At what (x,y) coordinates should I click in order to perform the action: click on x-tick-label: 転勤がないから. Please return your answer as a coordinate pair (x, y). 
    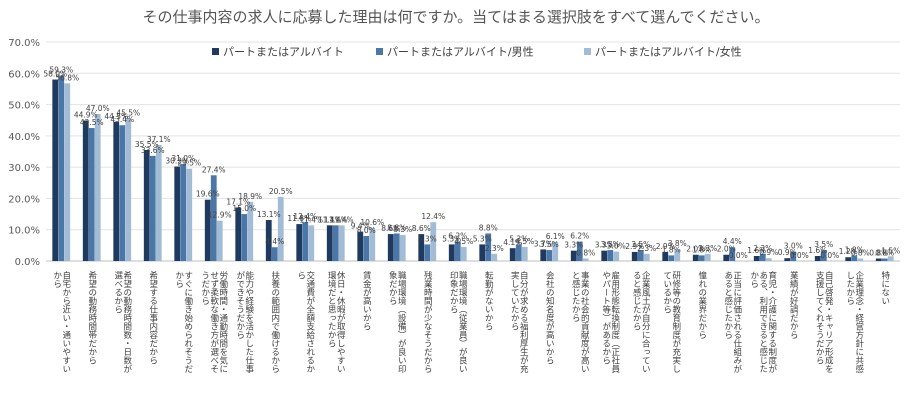
    Looking at the image, I should click on (488, 301).